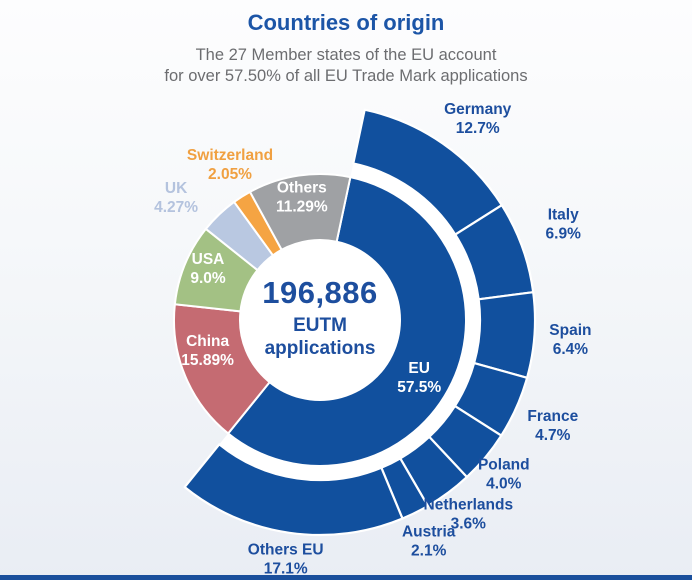 Image resolution: width=692 pixels, height=580 pixels. I want to click on donut-hole, so click(320, 320).